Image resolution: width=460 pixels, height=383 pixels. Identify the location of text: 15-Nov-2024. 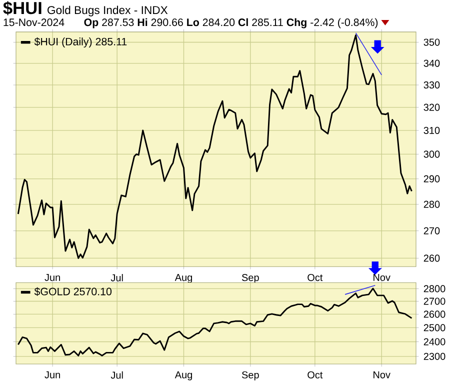
(34, 22).